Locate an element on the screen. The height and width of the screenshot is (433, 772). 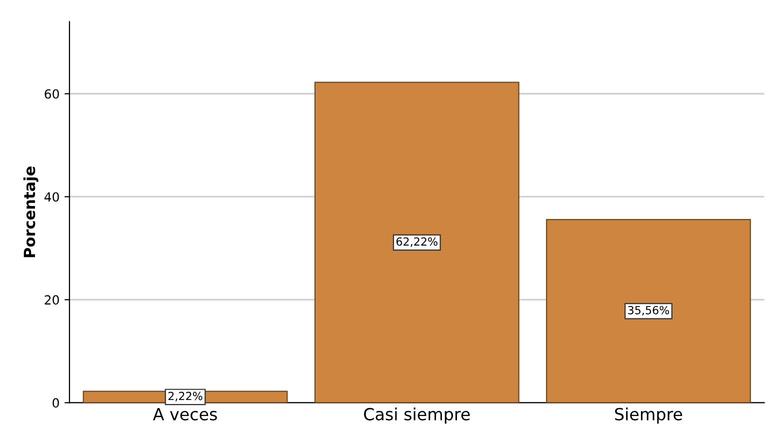
x-tick-label: Siempre is located at coordinates (648, 416).